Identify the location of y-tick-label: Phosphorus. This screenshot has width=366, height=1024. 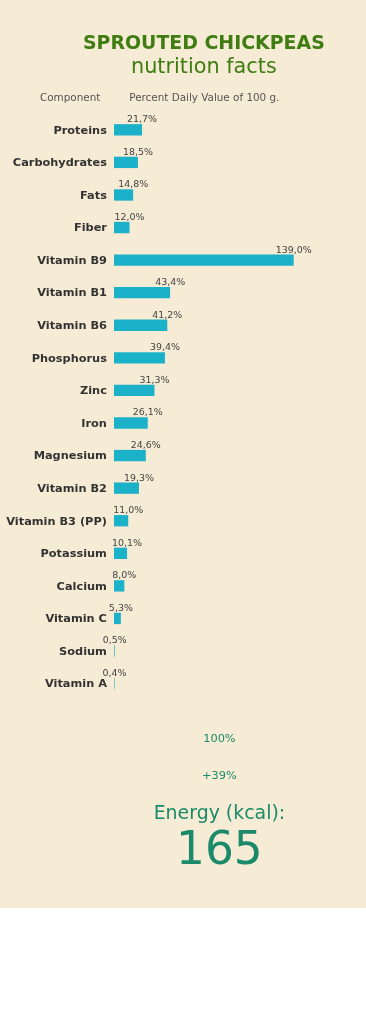
(69, 357).